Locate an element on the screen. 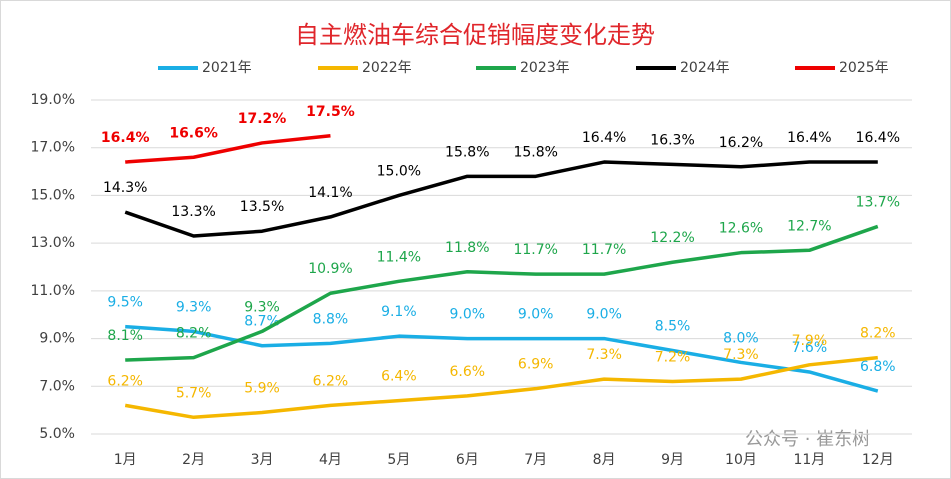 Image resolution: width=951 pixels, height=479 pixels. data-label: 8.0% is located at coordinates (741, 338).